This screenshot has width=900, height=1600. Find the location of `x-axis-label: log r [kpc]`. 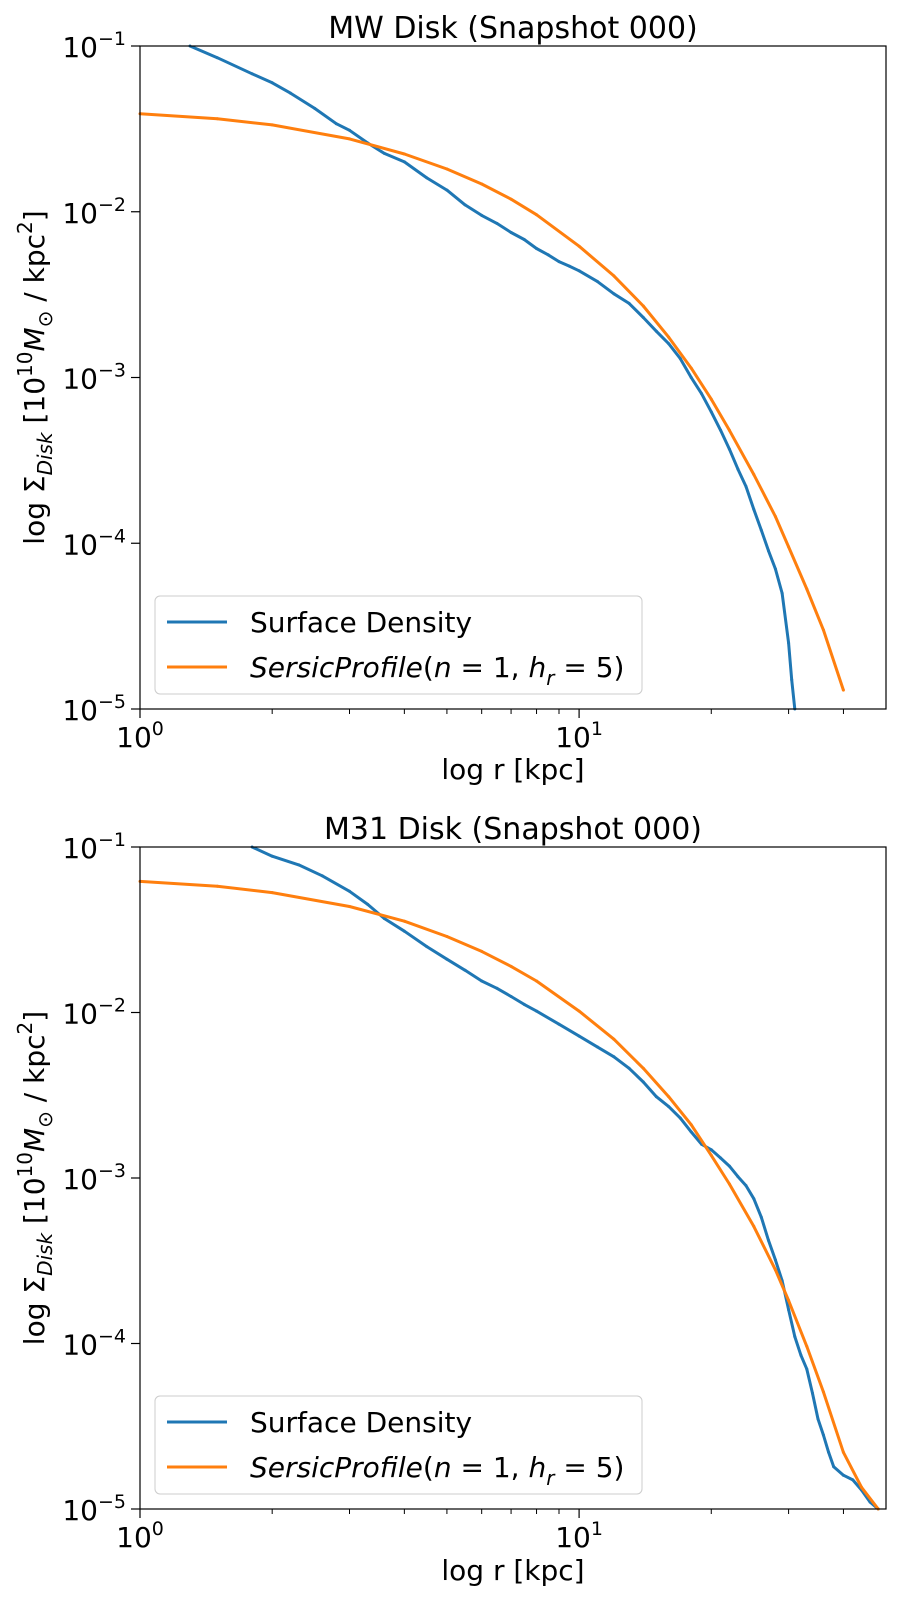

x-axis-label: log r [kpc] is located at coordinates (512, 769).